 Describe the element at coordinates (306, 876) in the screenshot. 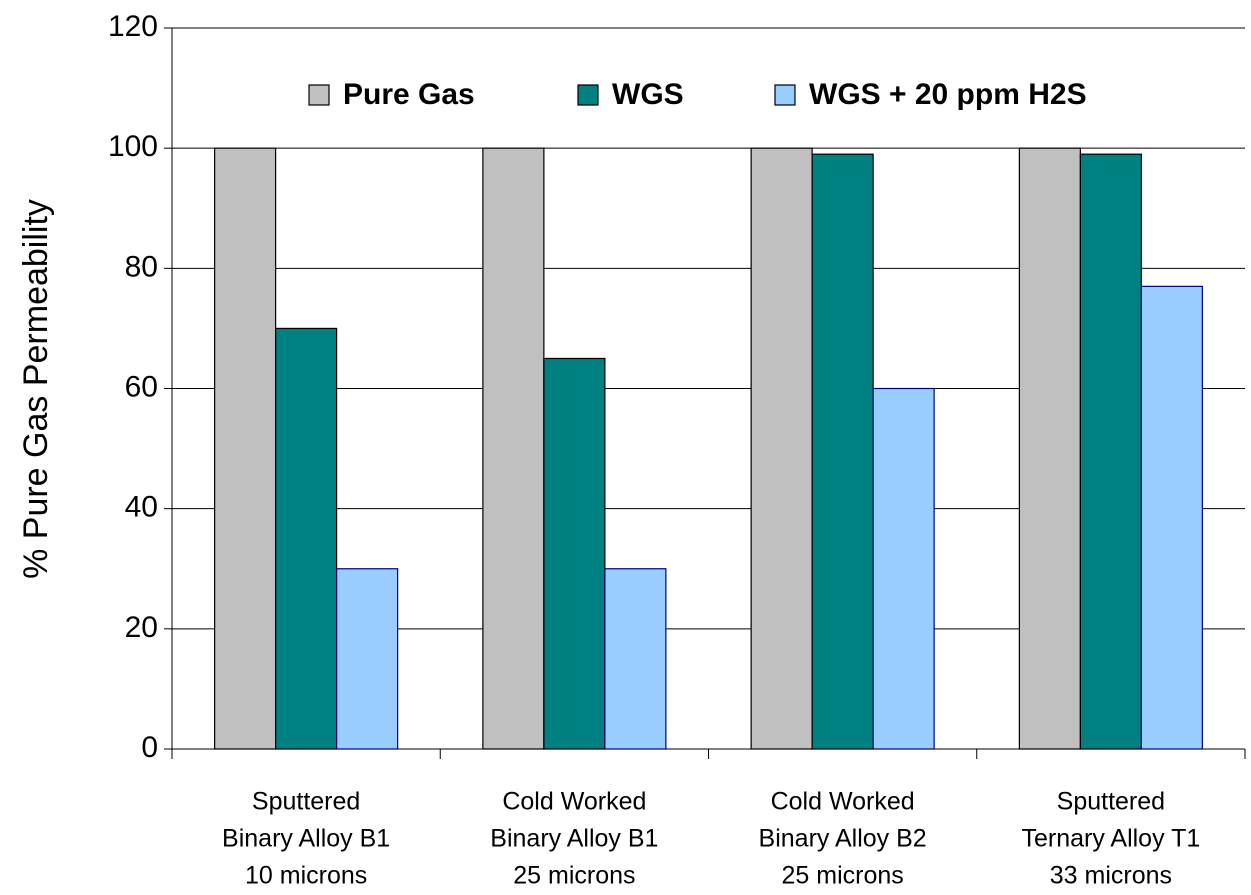

I see `x-tick-label: 10 microns` at that location.